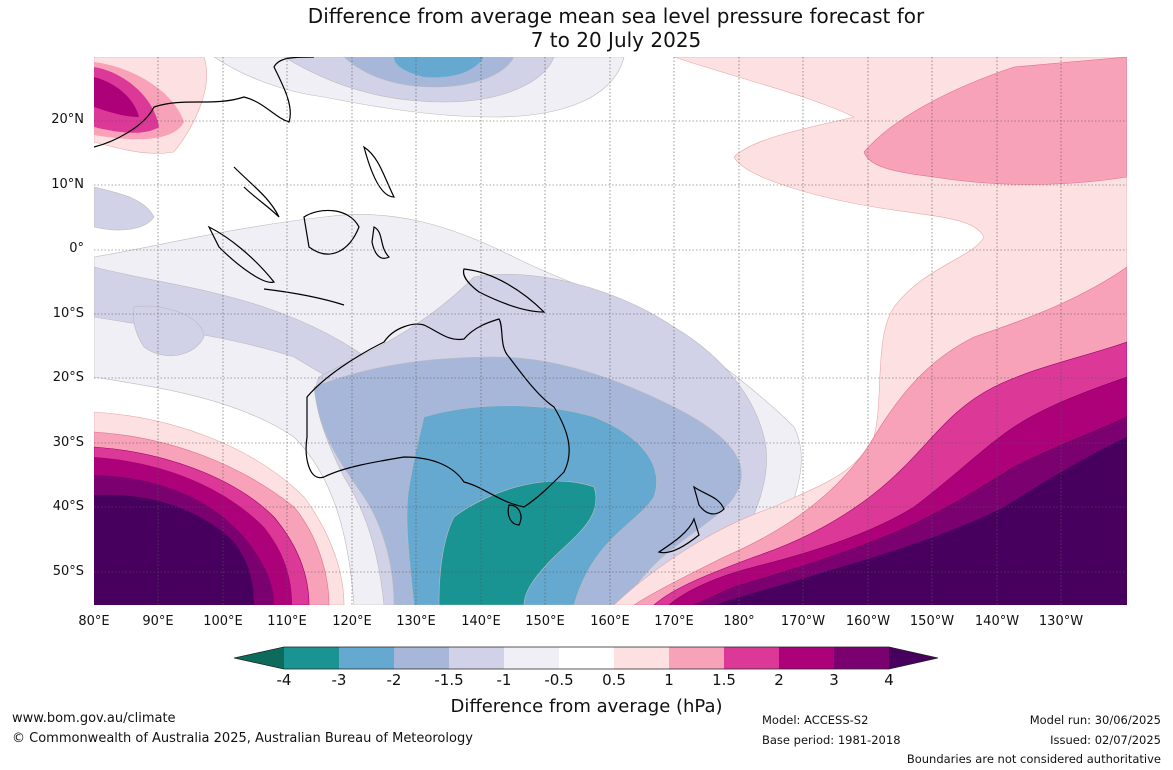 This screenshot has width=1173, height=770. Describe the element at coordinates (68, 377) in the screenshot. I see `lat-label-20s: 20°S` at that location.